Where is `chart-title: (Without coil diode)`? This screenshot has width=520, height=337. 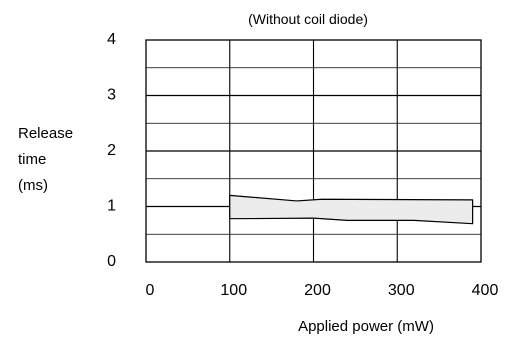
chart-title: (Without coil diode) is located at coordinates (308, 19).